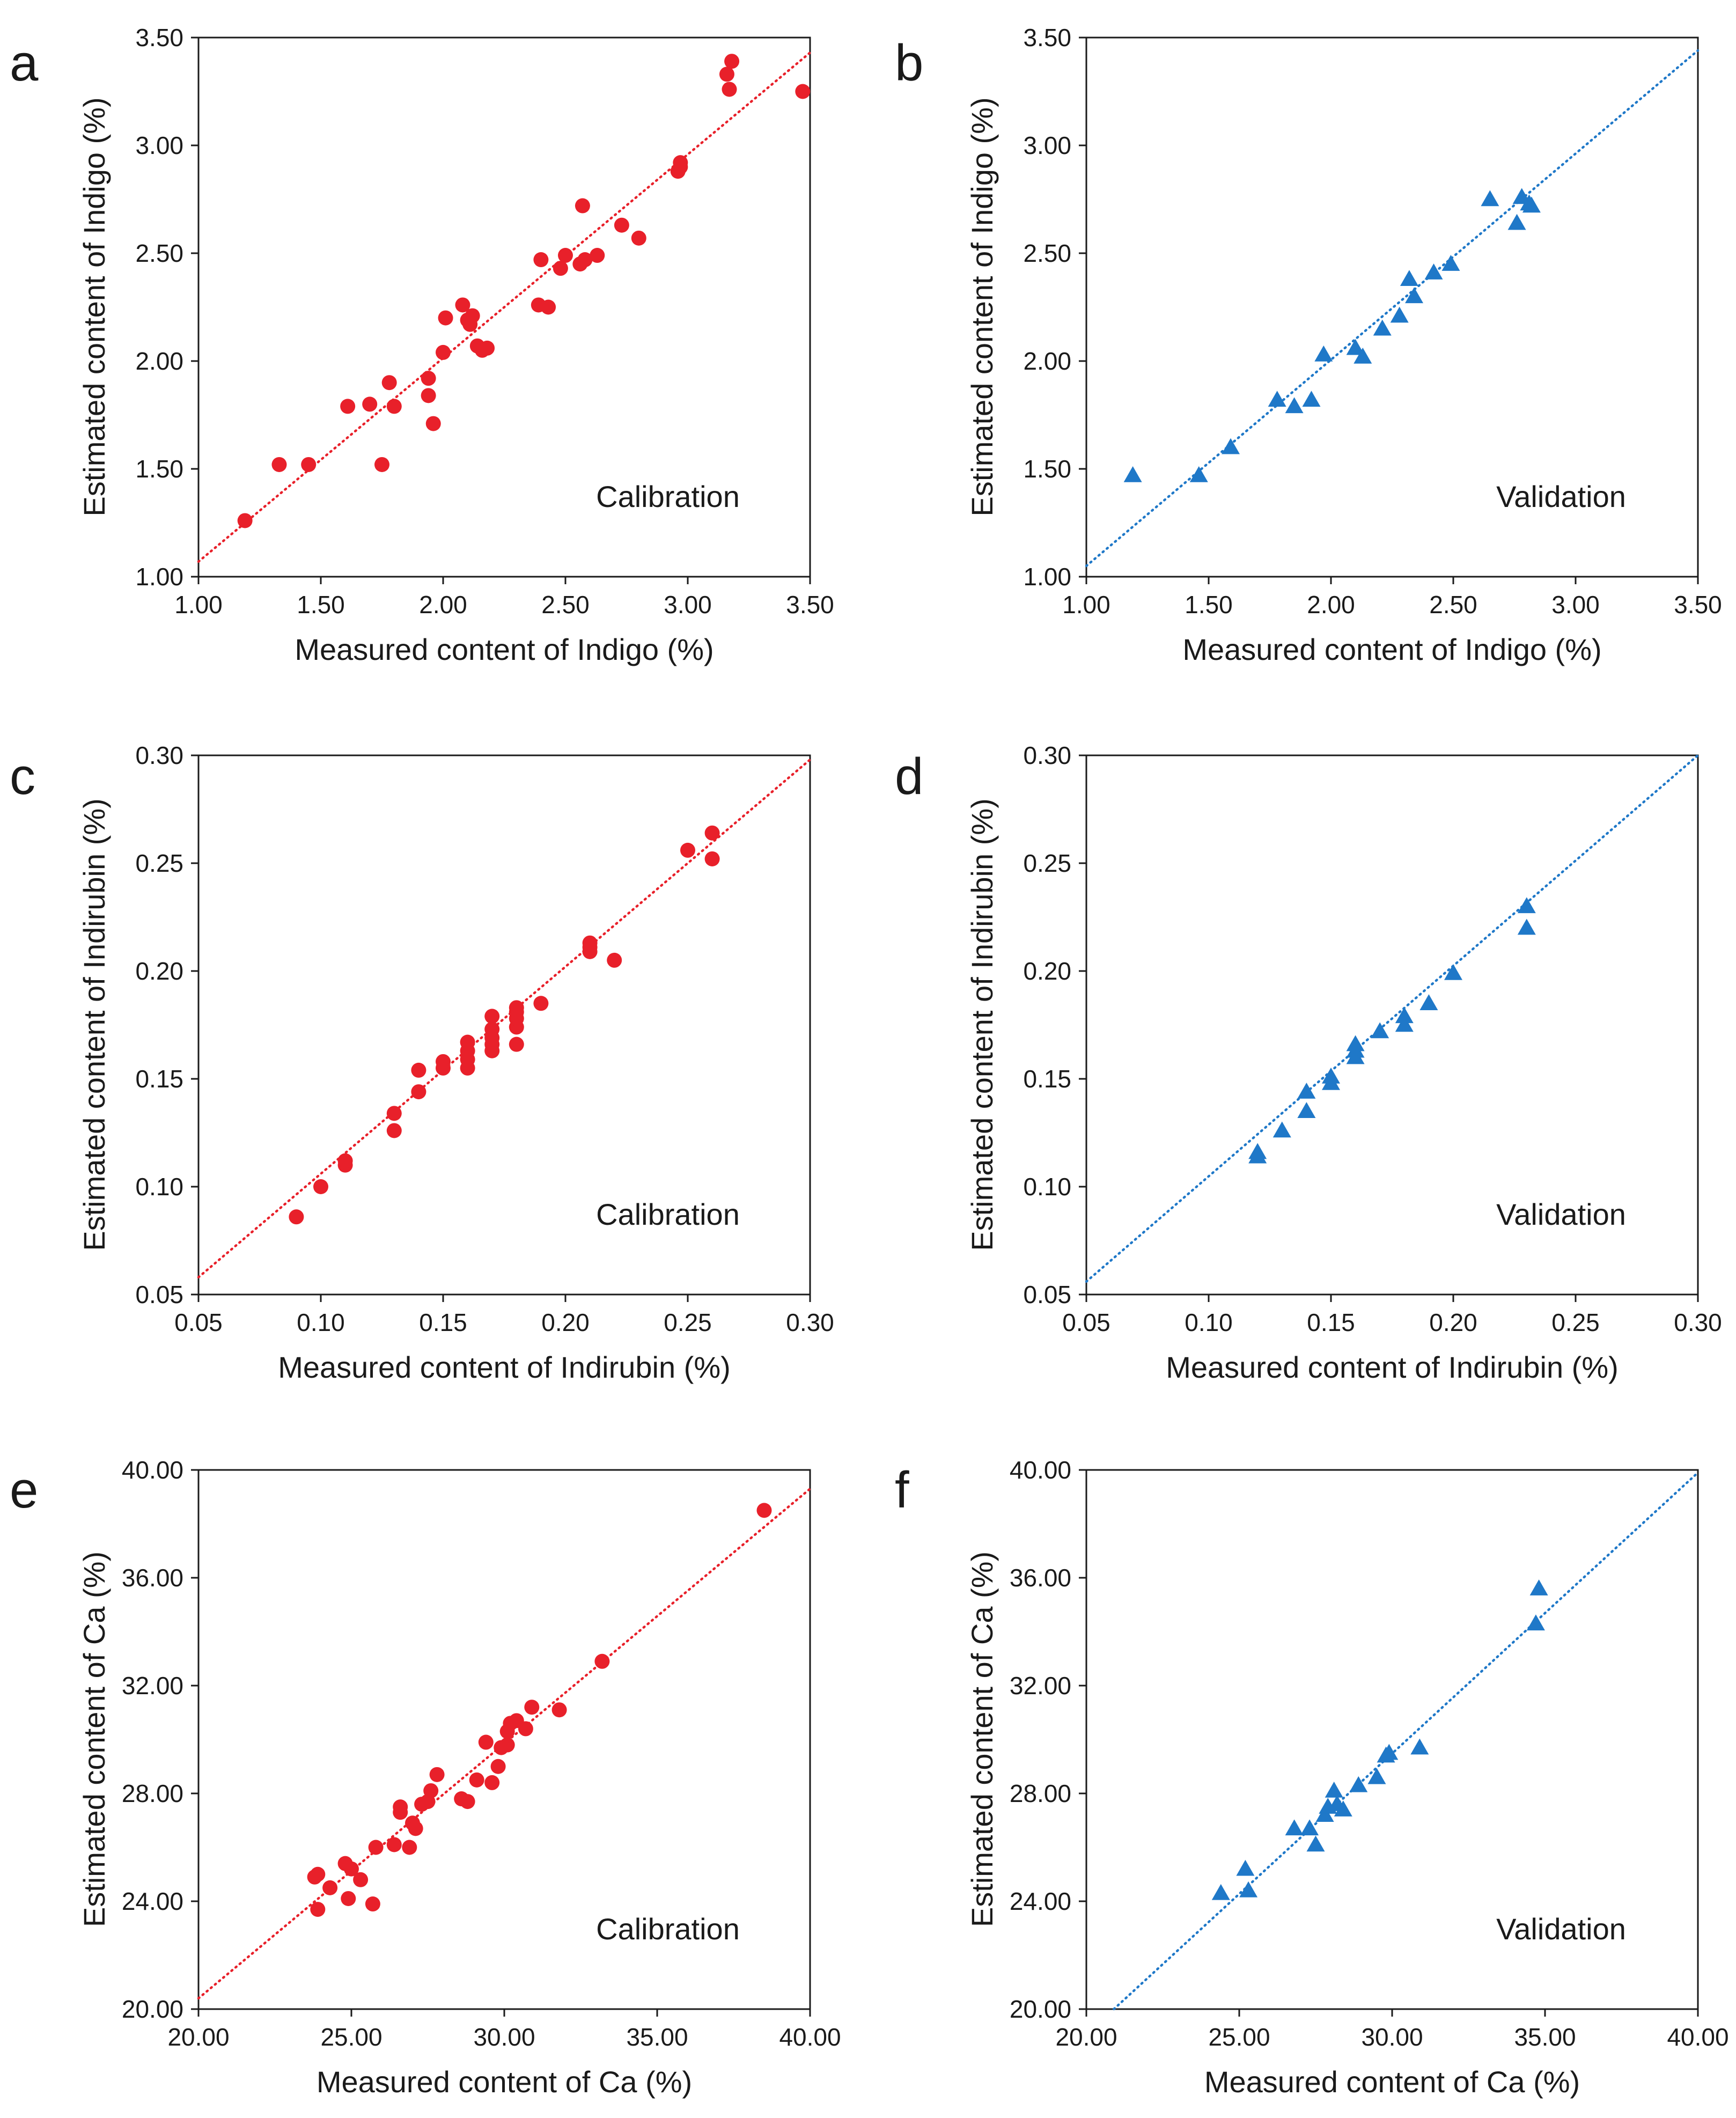  I want to click on panel-letter-b: b, so click(909, 63).